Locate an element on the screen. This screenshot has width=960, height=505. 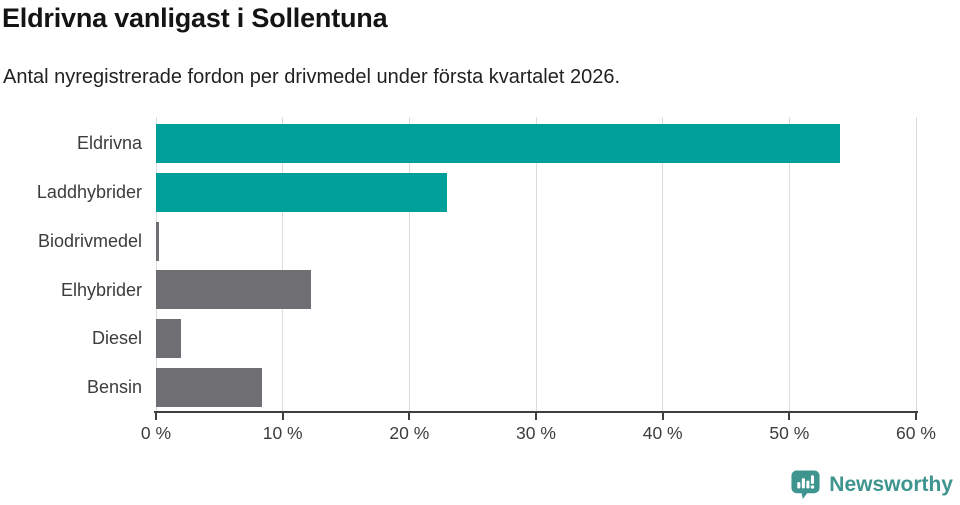
axis-tick-label: 20 % is located at coordinates (409, 433).